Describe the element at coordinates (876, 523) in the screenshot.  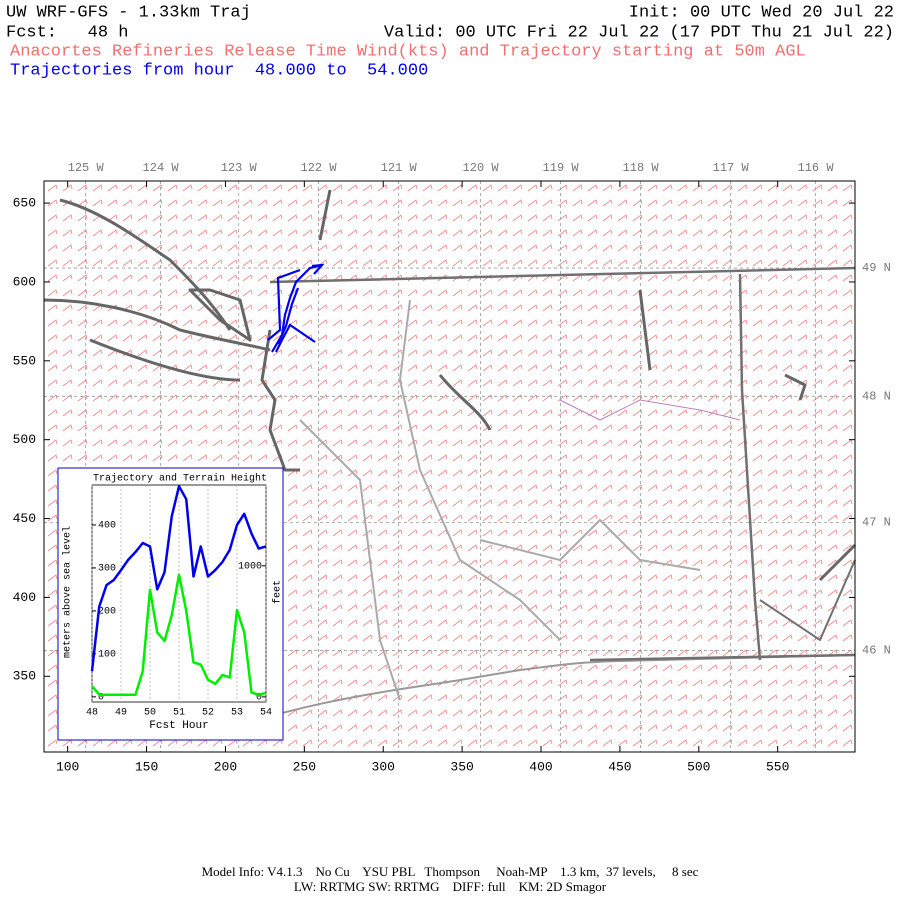
I see `latitude-label: 47 N` at that location.